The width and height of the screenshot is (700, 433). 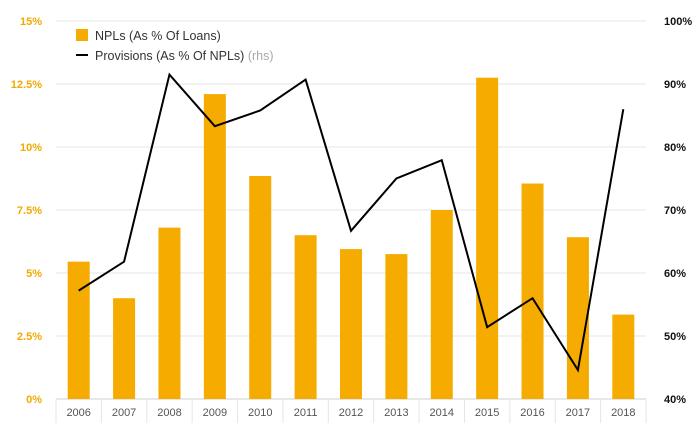 I want to click on x-tick-label: 2016, so click(x=532, y=413).